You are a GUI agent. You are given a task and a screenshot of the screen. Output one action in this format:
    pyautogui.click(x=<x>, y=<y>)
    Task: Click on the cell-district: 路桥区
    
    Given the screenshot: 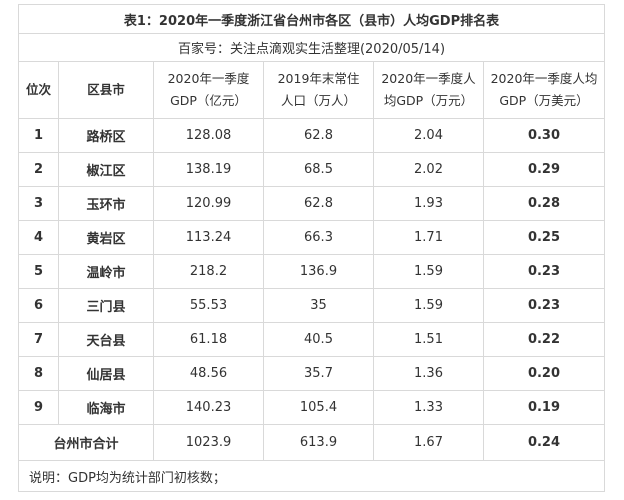 What is the action you would take?
    pyautogui.click(x=106, y=135)
    